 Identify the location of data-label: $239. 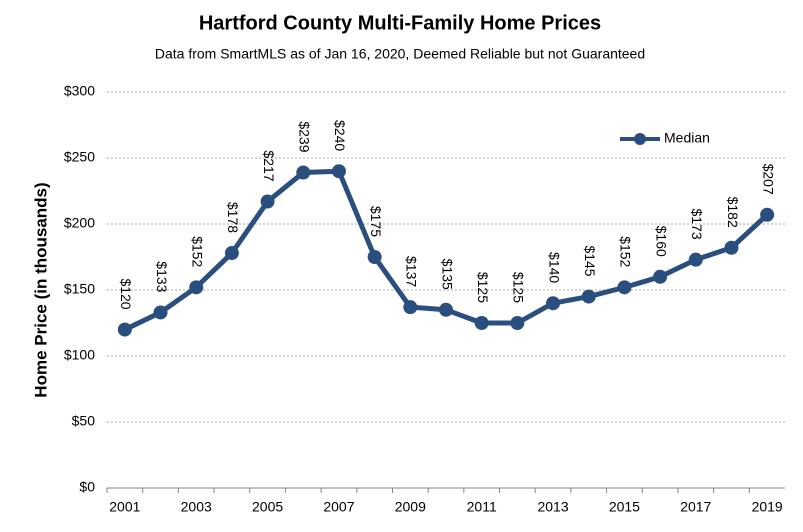
(305, 136).